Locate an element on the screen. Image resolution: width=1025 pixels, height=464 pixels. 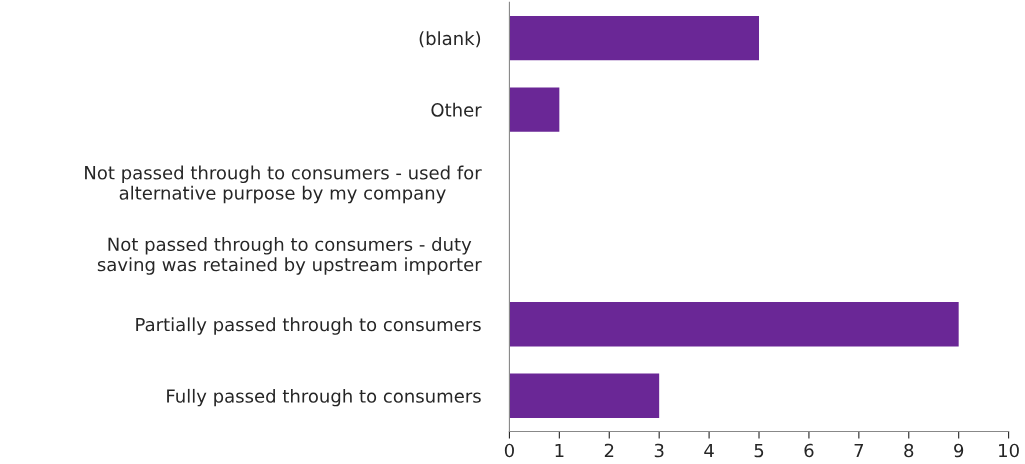
y-tick-label: Fully passed through to consumers is located at coordinates (324, 397).